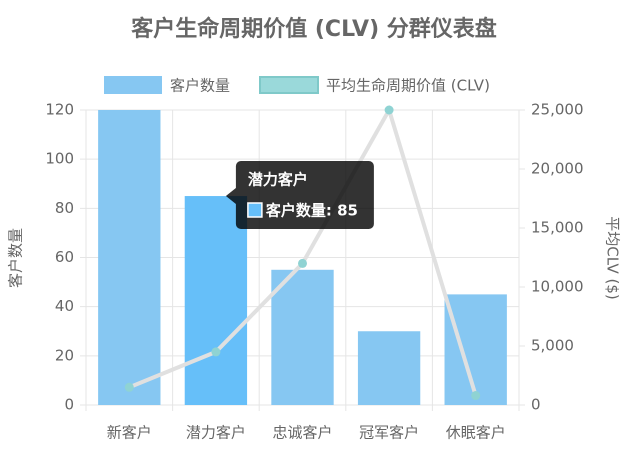  Describe the element at coordinates (557, 169) in the screenshot. I see `y2-tick-label: 20,000` at that location.